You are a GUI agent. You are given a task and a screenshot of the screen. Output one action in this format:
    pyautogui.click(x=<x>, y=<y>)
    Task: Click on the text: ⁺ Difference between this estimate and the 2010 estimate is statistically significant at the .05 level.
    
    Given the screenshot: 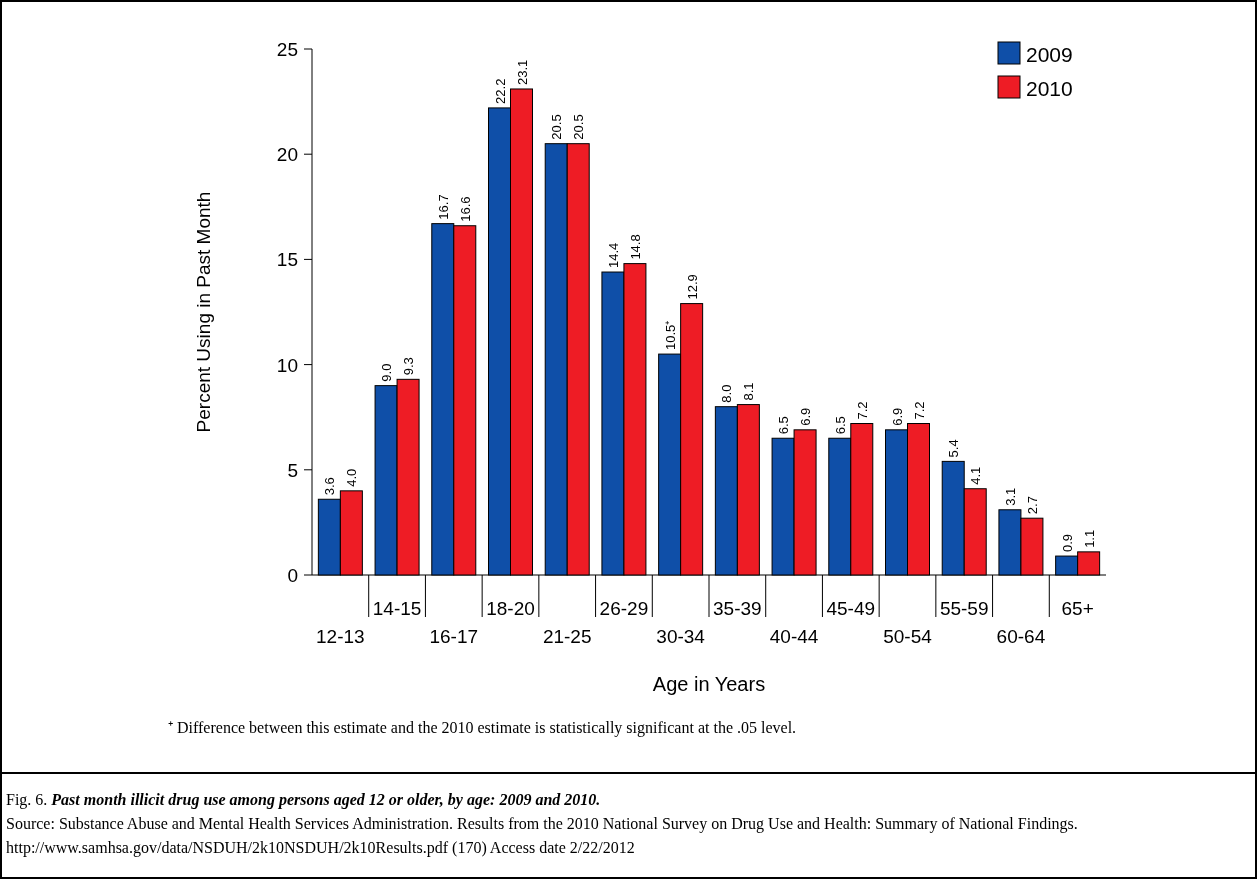 What is the action you would take?
    pyautogui.click(x=482, y=728)
    